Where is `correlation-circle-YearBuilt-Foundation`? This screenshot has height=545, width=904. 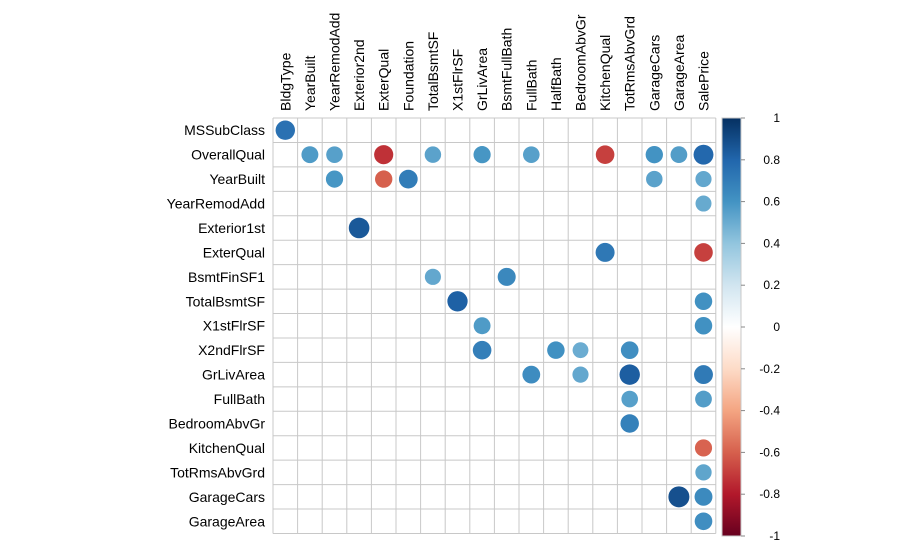
correlation-circle-YearBuilt-Foundation is located at coordinates (408, 179).